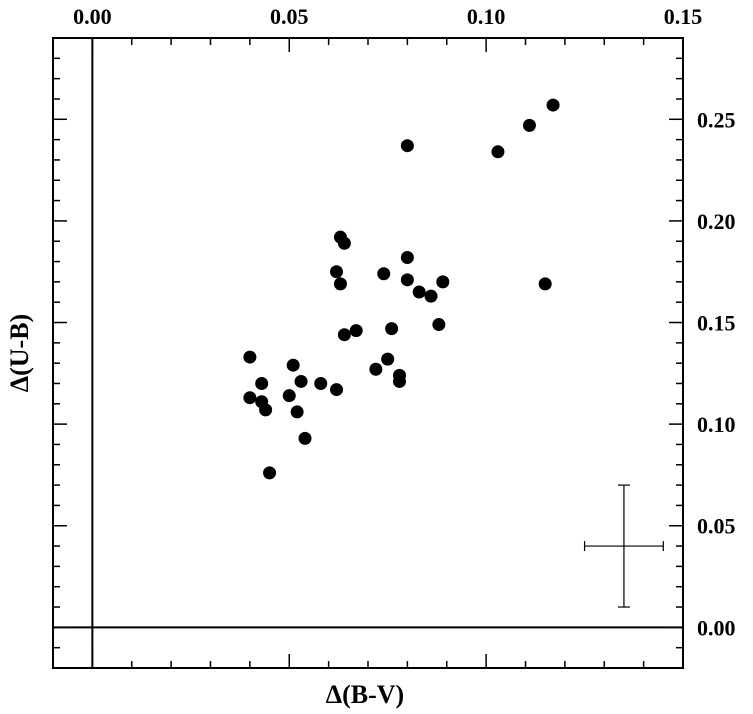 This screenshot has height=714, width=753. What do you see at coordinates (19, 353) in the screenshot?
I see `y-axis-title: Δ(U-B)` at bounding box center [19, 353].